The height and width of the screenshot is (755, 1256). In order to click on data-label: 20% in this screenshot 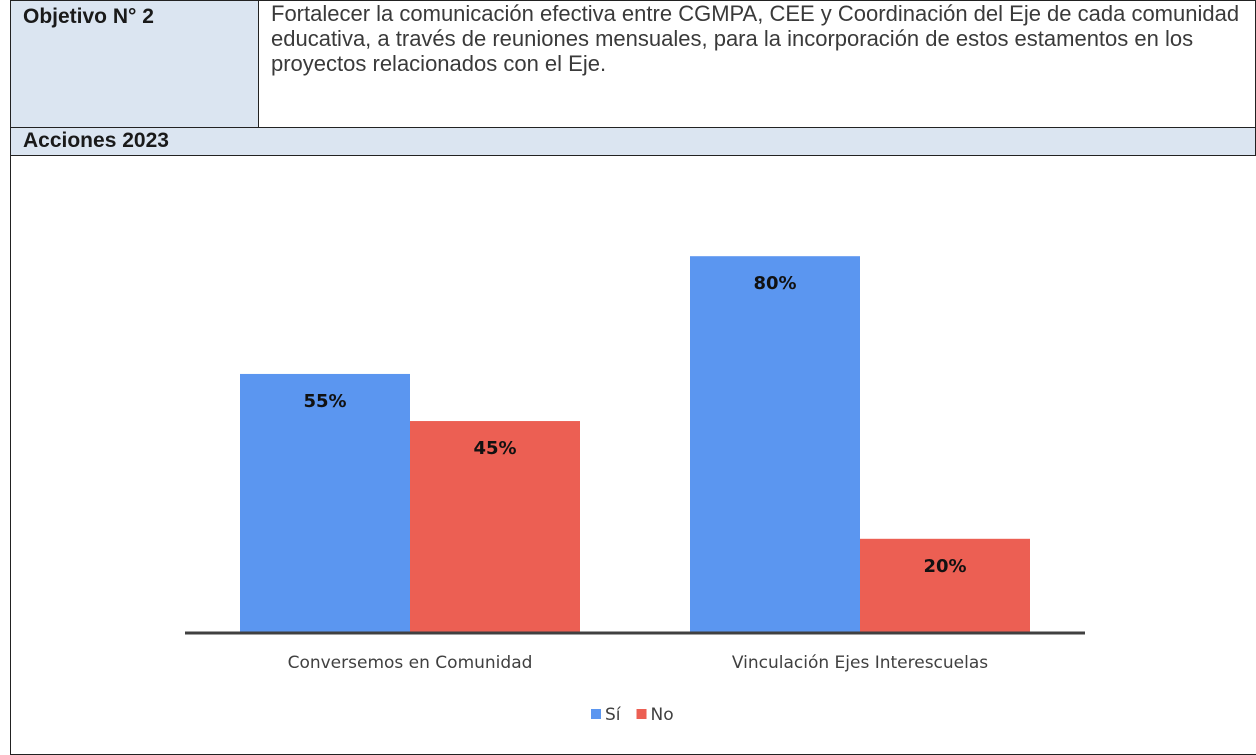, I will do `click(944, 566)`.